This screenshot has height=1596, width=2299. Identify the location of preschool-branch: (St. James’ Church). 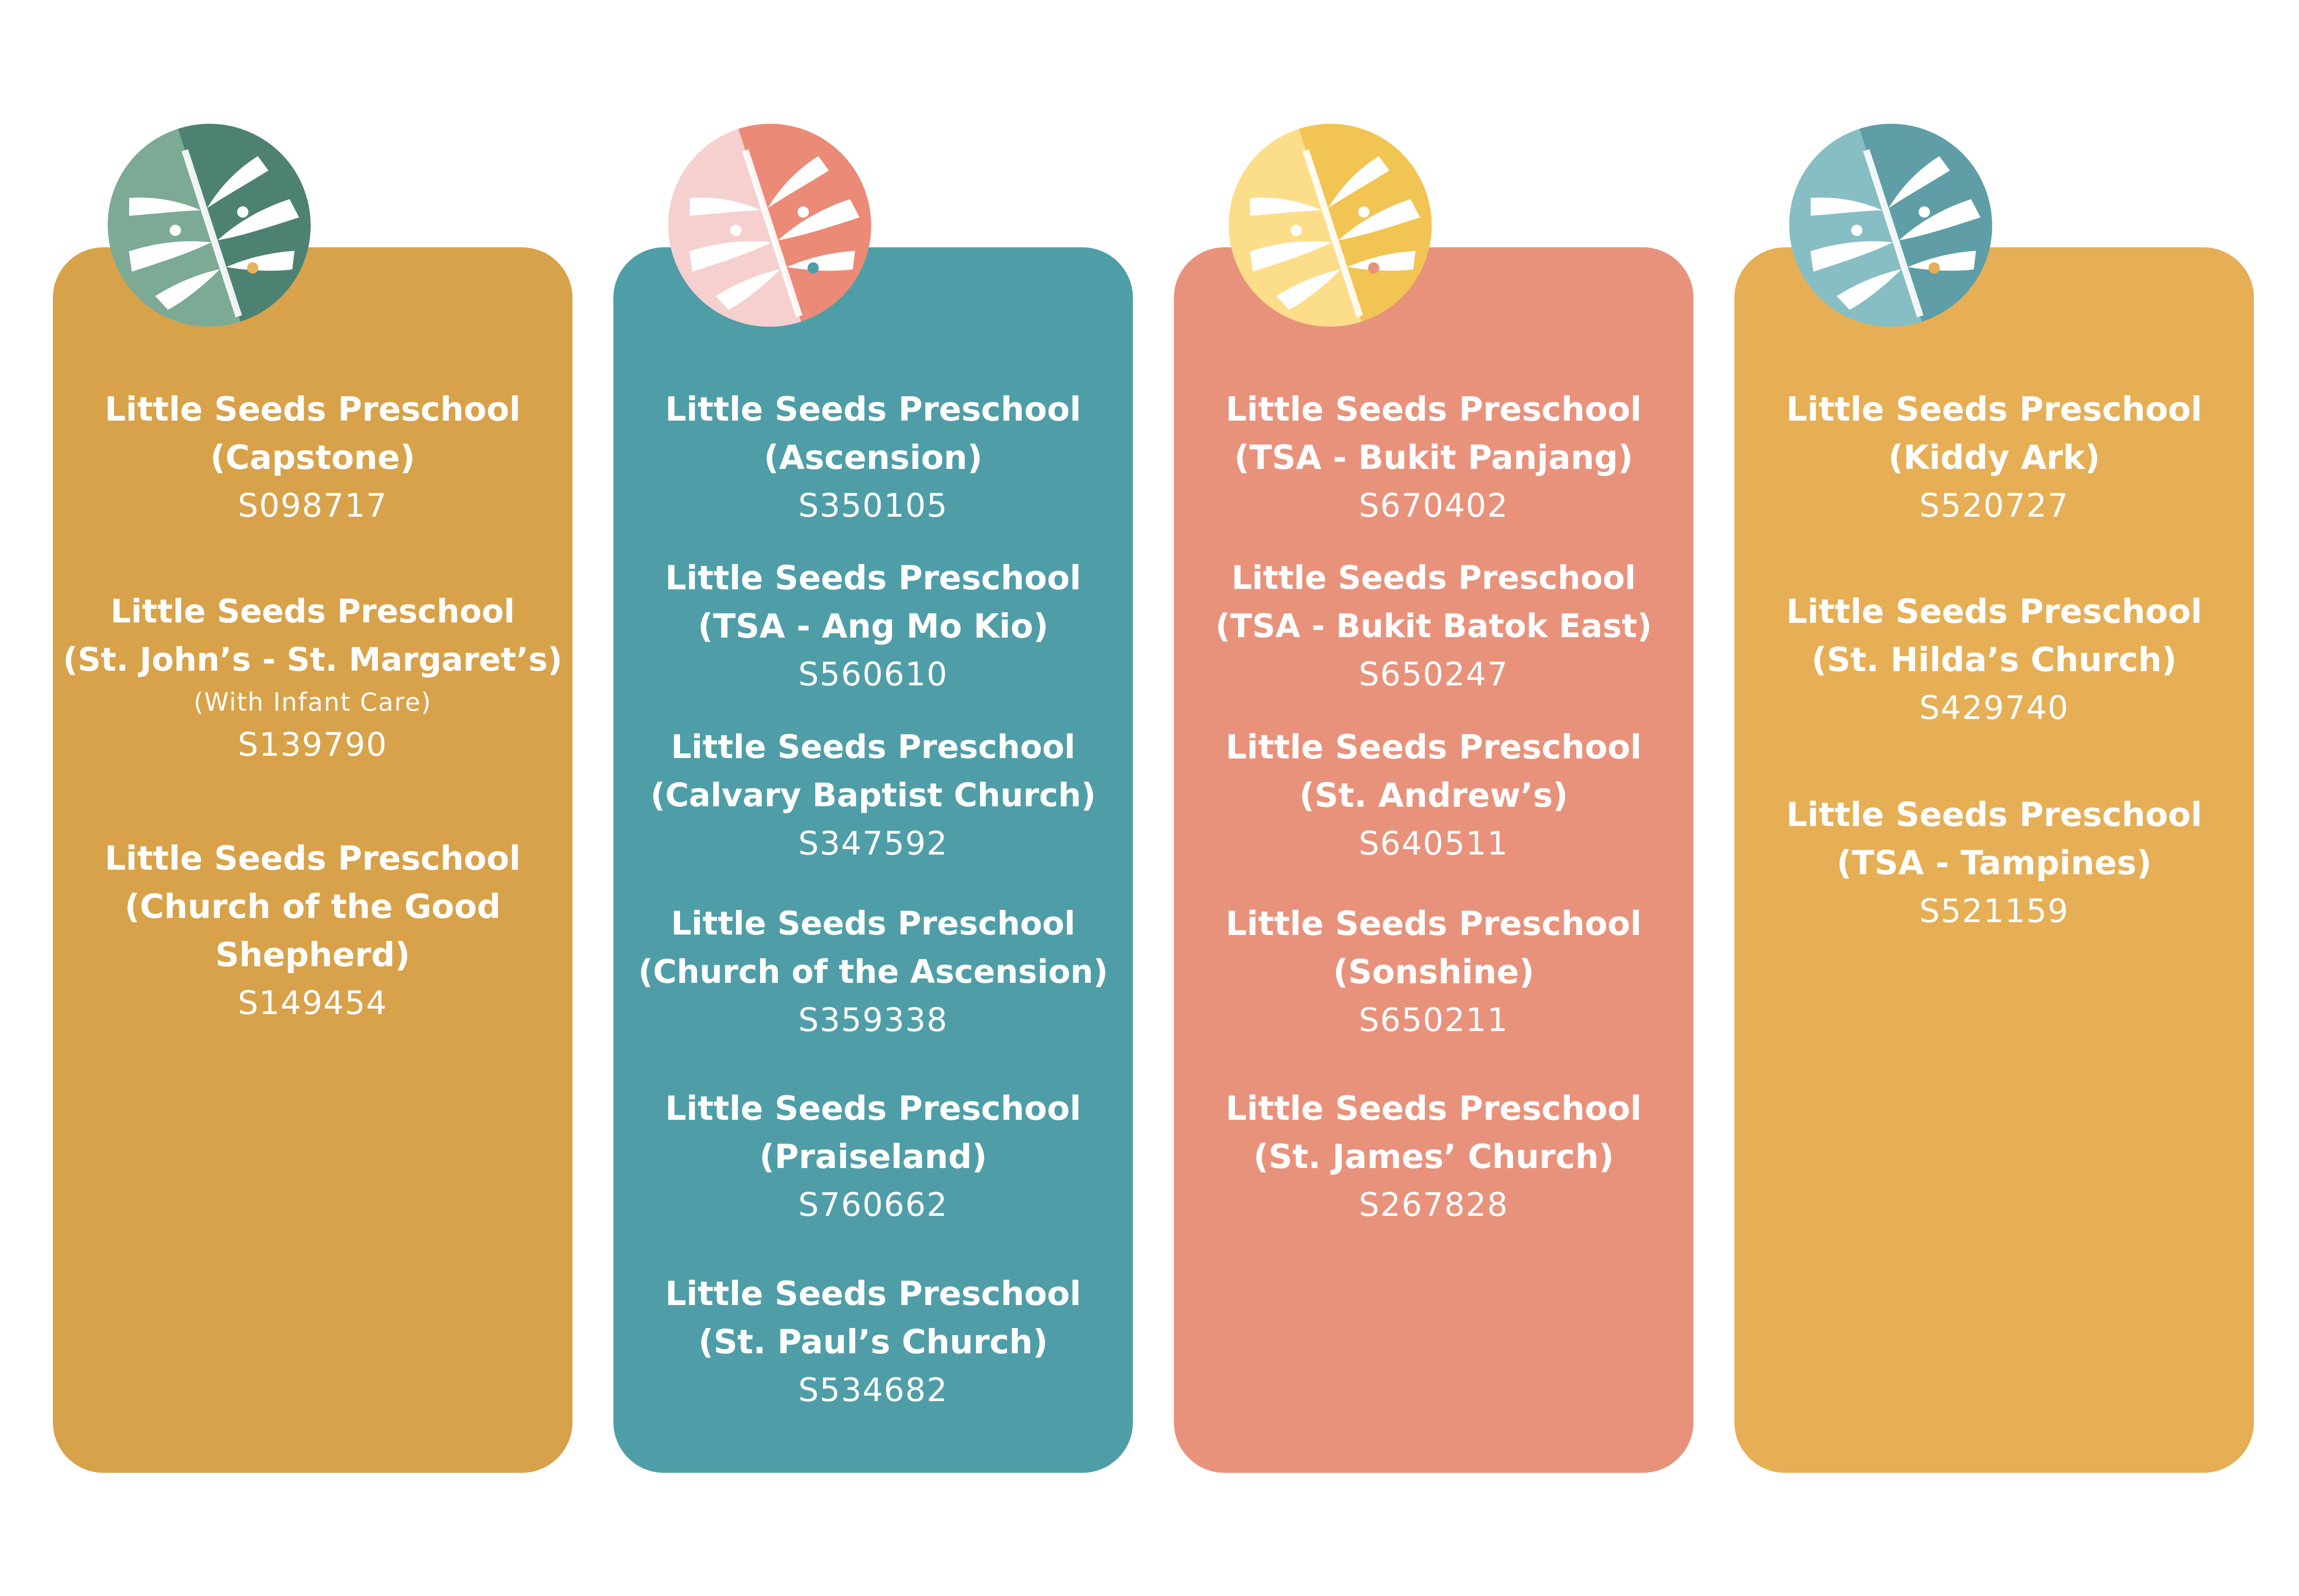
(1433, 1156).